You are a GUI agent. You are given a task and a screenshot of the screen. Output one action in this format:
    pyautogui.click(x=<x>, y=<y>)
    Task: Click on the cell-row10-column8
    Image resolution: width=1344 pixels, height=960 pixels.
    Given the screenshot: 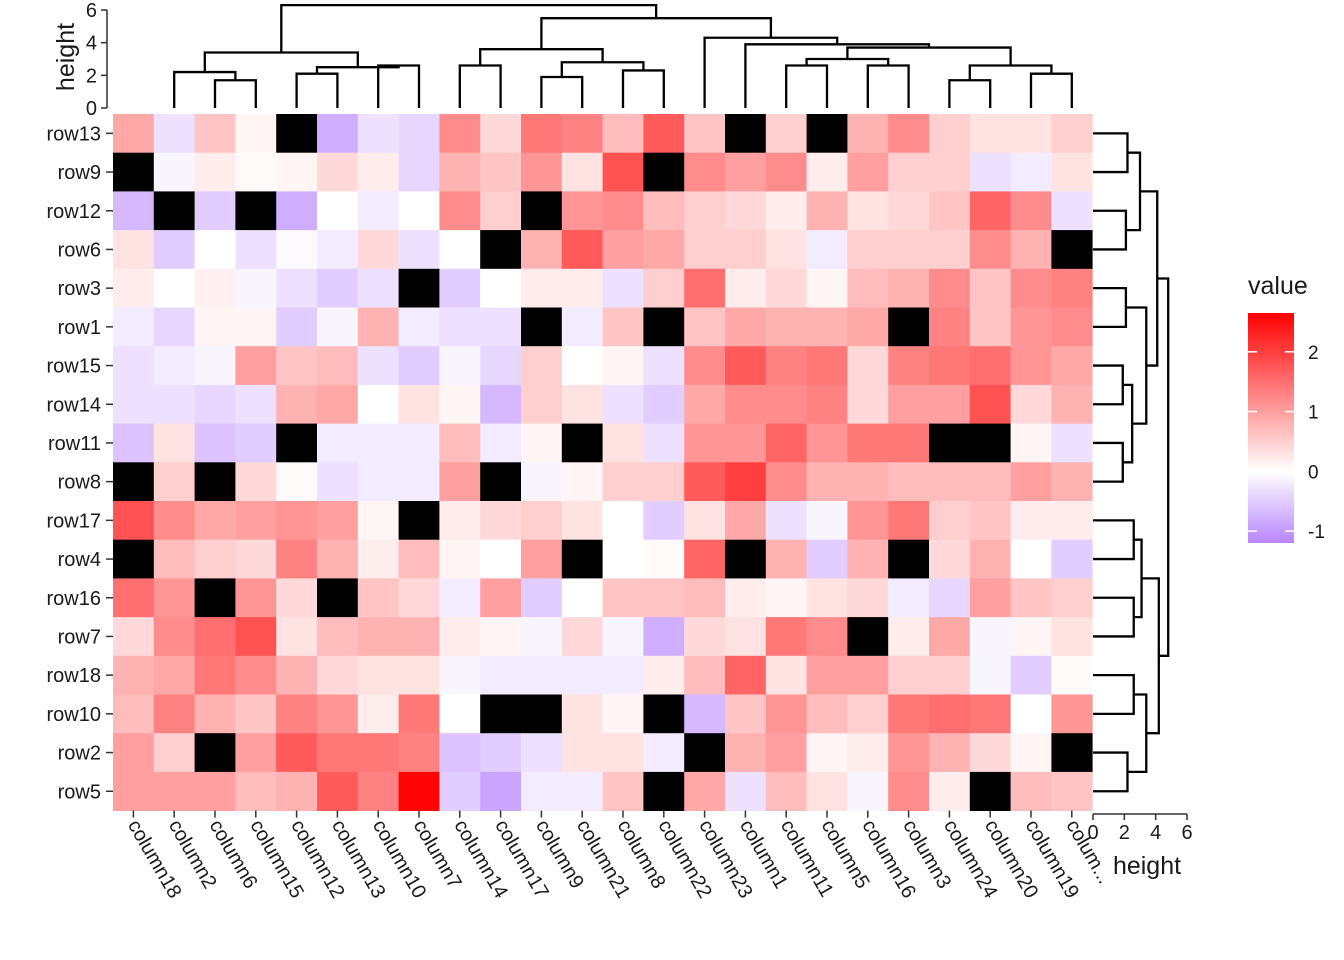 What is the action you would take?
    pyautogui.click(x=623, y=714)
    